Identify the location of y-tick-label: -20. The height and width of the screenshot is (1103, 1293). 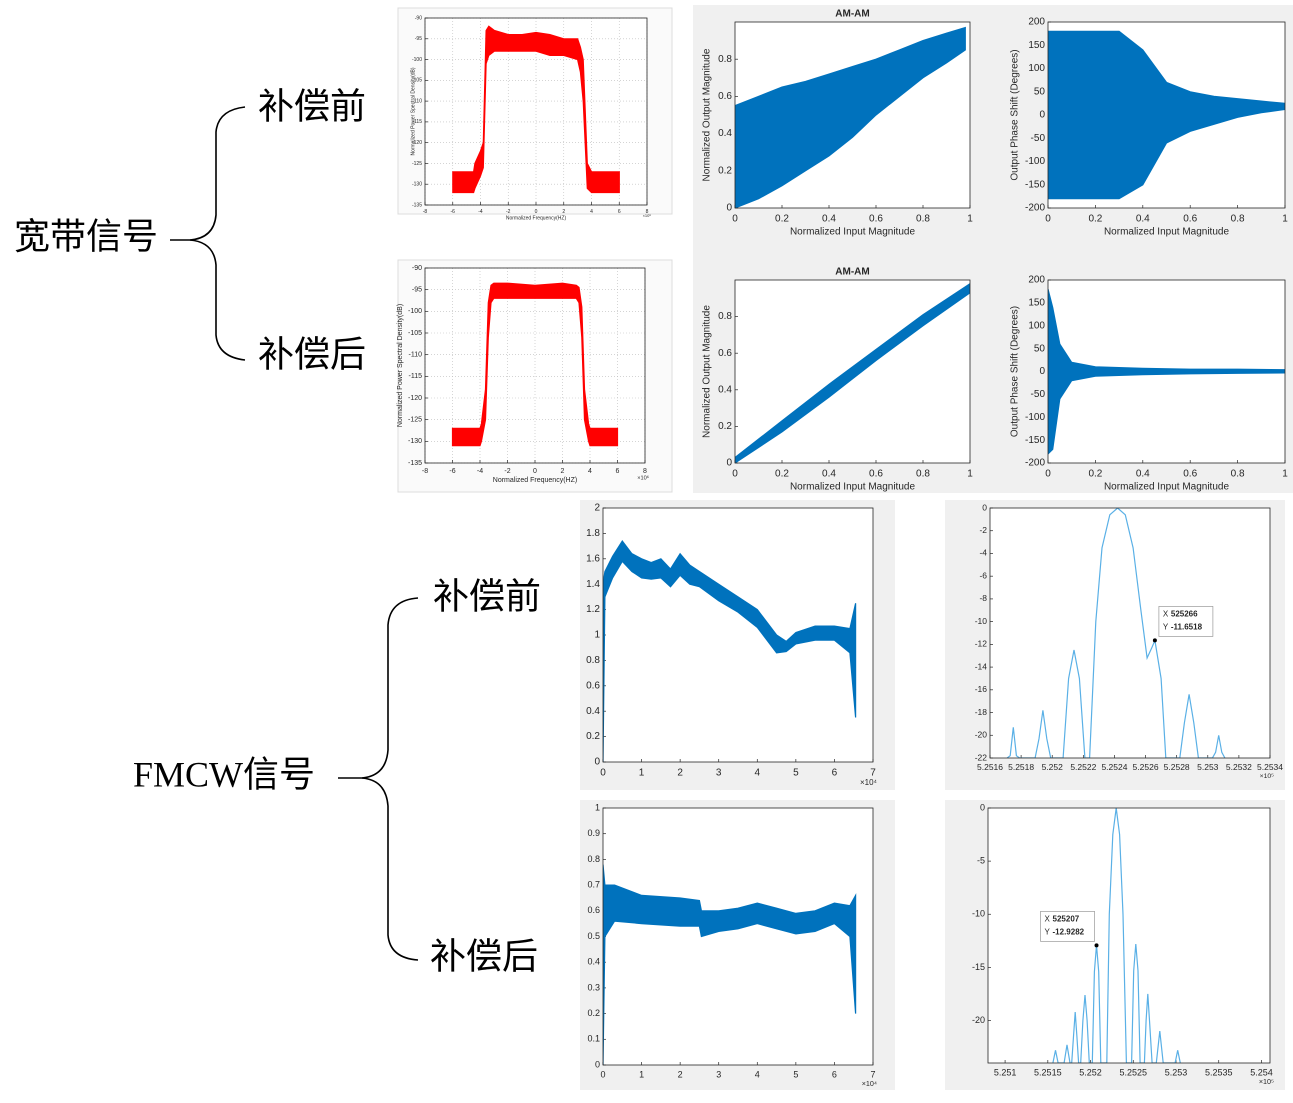
(981, 735).